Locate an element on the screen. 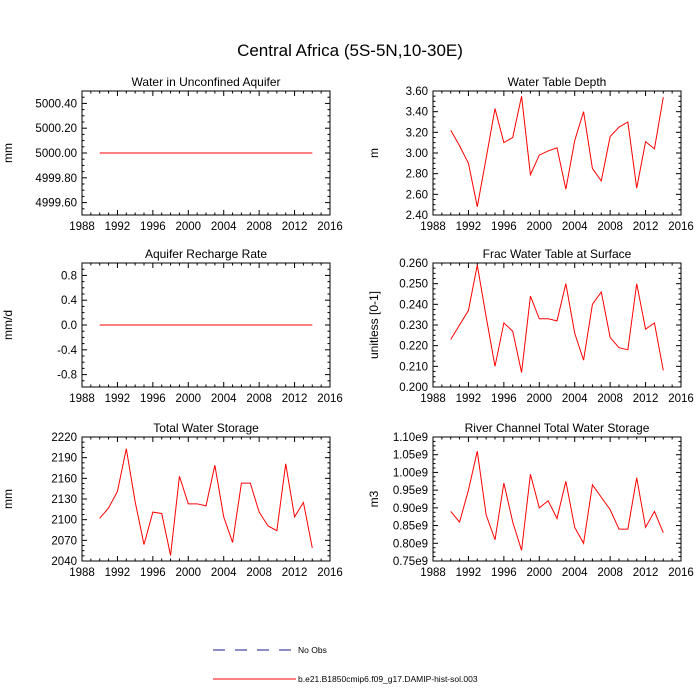 The height and width of the screenshot is (700, 700). y-tick-label: 0.4 is located at coordinates (69, 301).